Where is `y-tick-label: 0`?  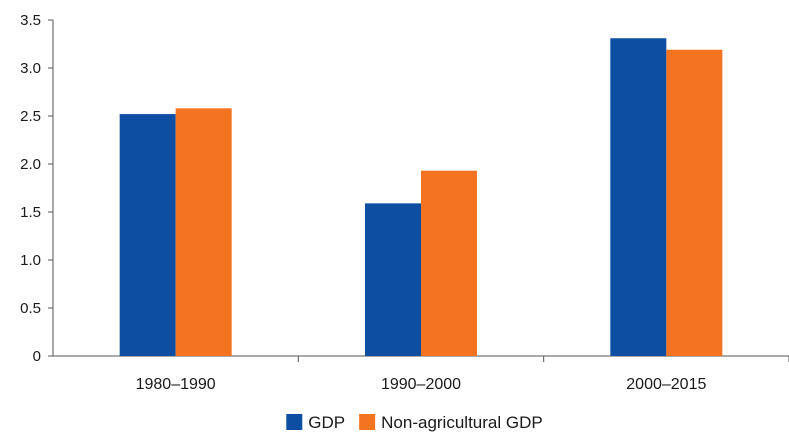 y-tick-label: 0 is located at coordinates (37, 356).